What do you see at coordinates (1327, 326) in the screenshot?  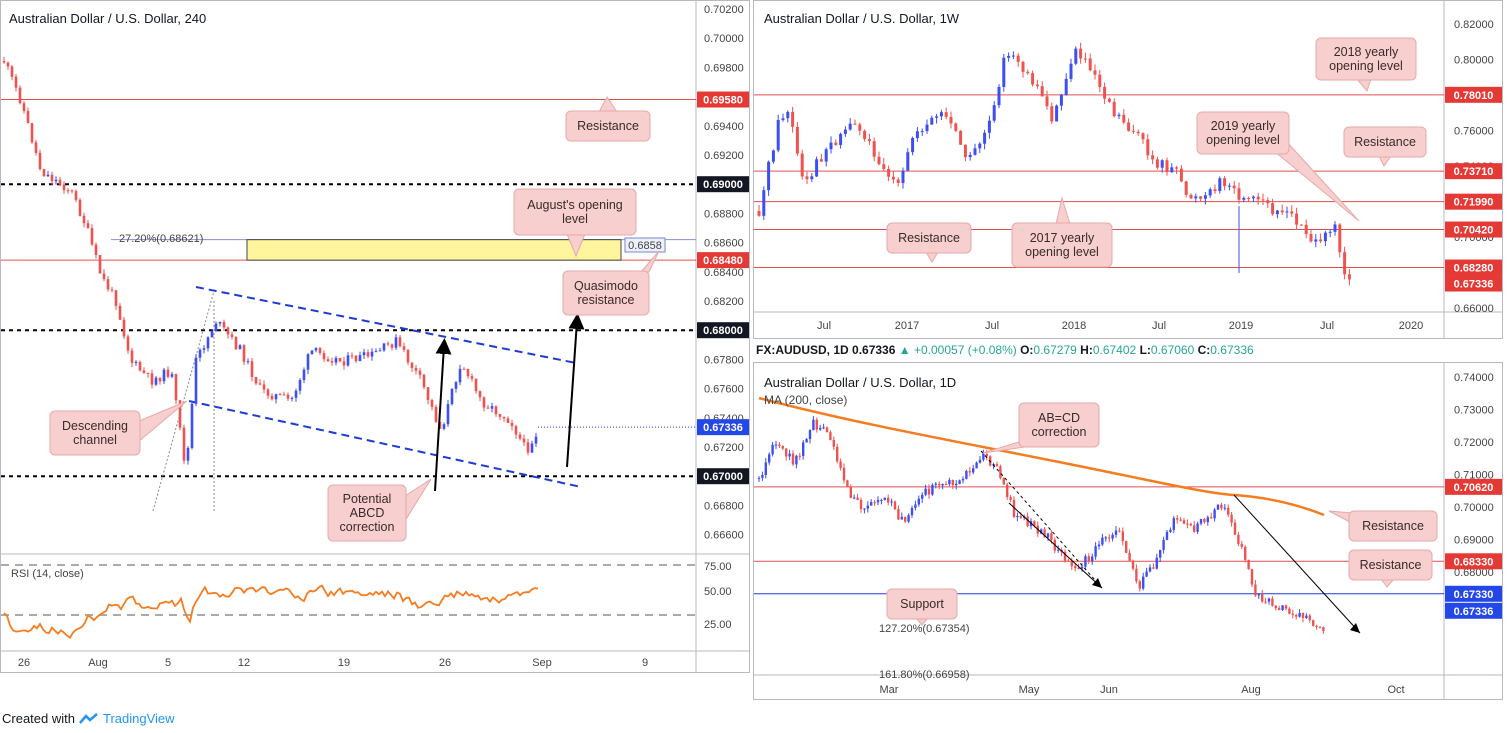 I see `w-time-tick-6: Jul` at bounding box center [1327, 326].